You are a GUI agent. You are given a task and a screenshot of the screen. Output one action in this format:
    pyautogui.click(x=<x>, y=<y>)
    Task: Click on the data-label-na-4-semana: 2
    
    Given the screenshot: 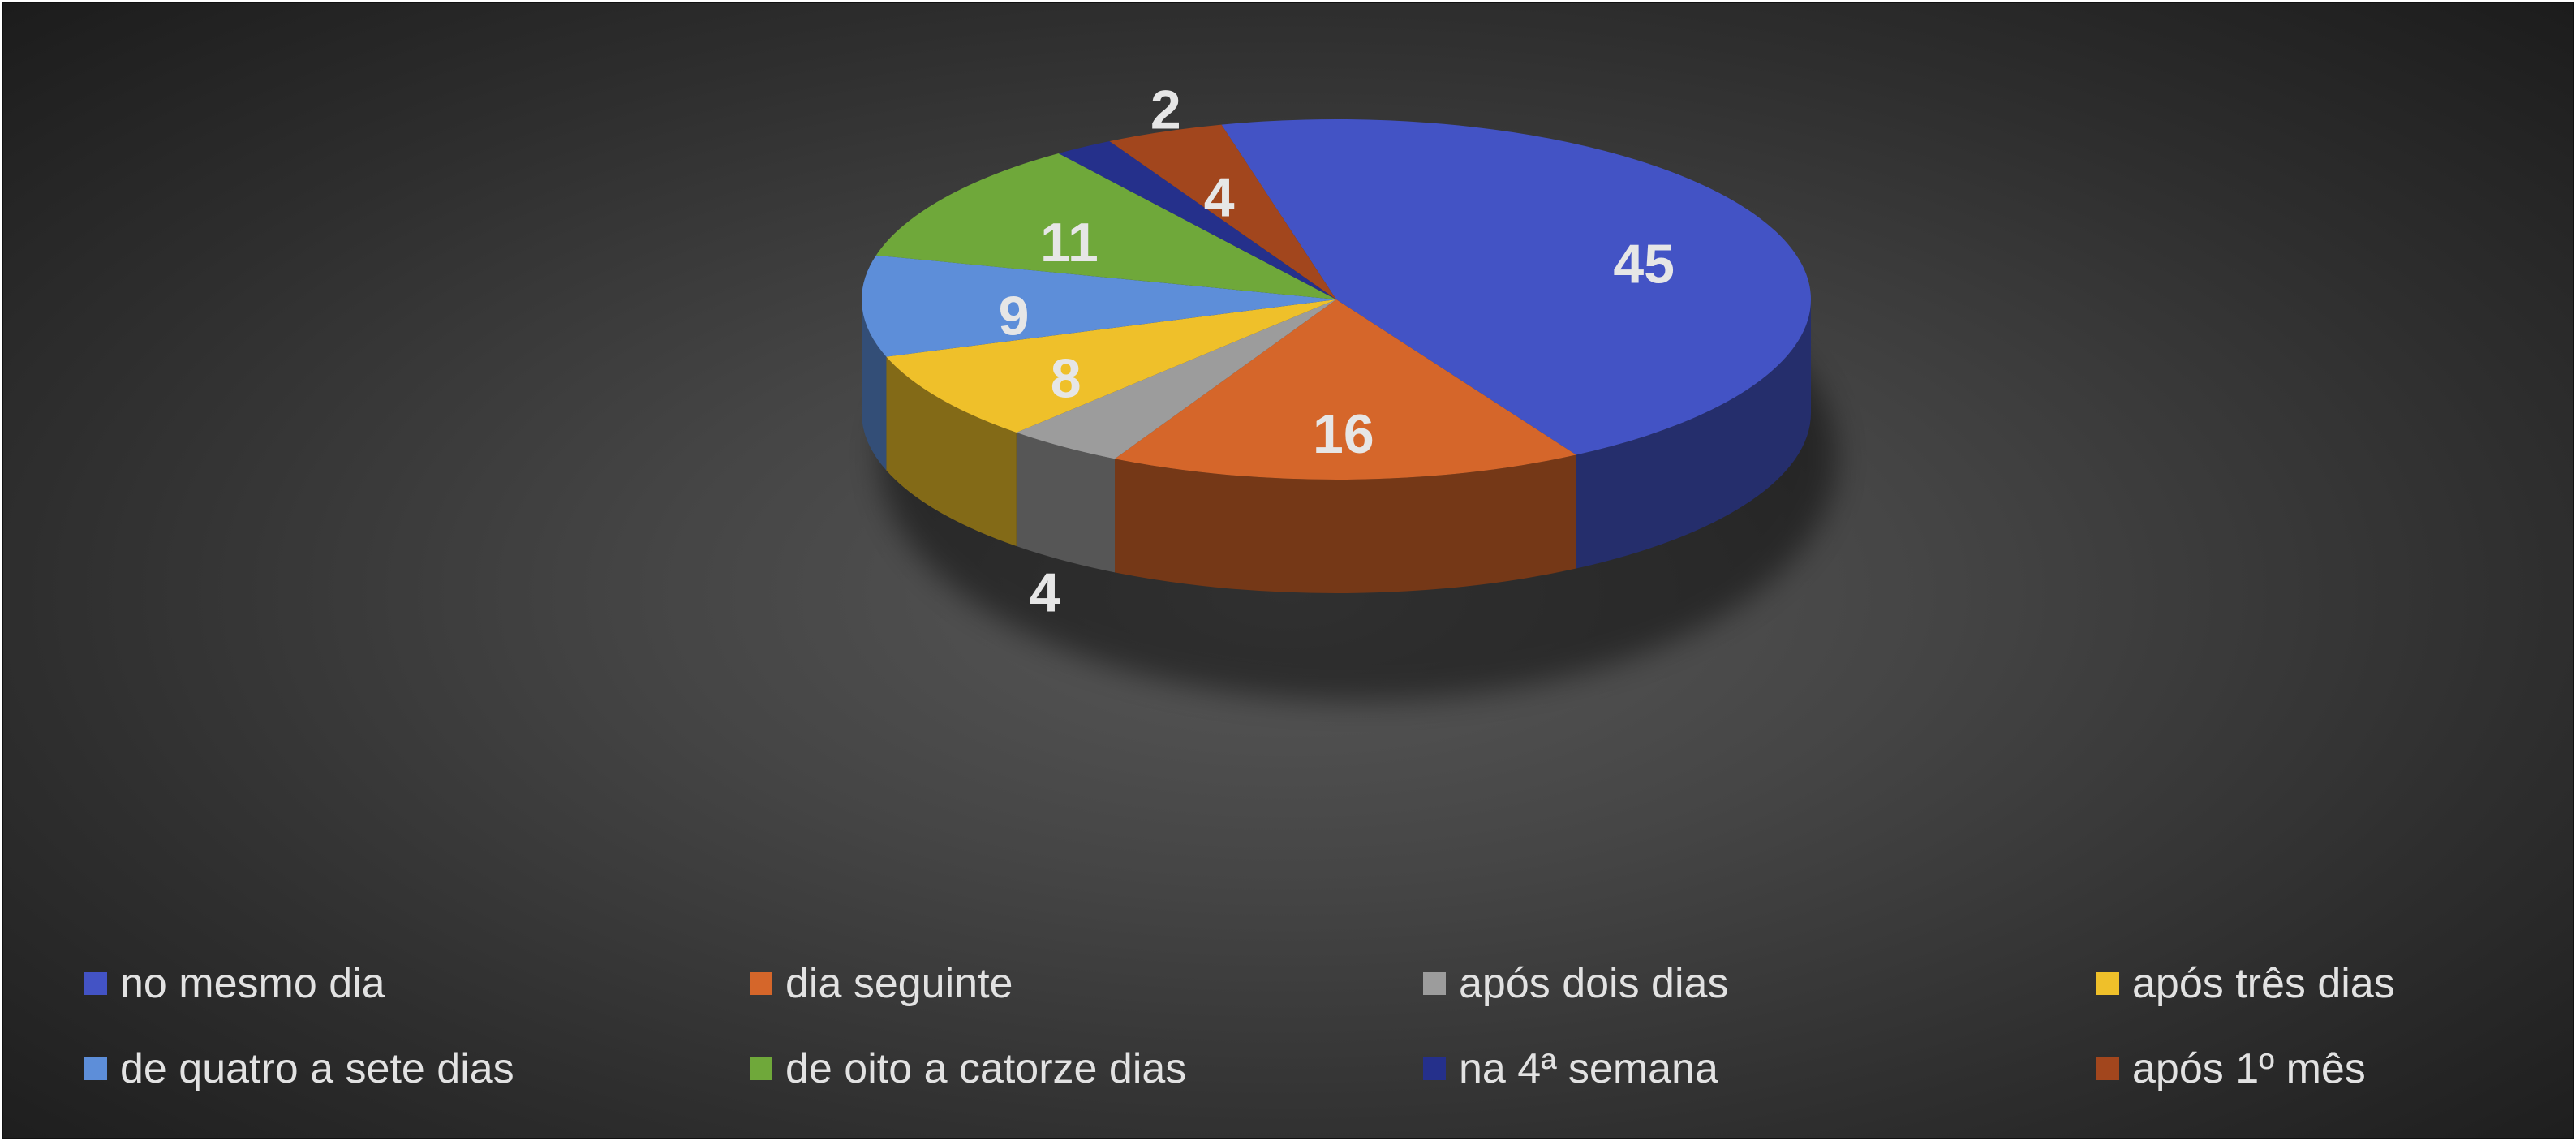 What is the action you would take?
    pyautogui.click(x=1165, y=110)
    